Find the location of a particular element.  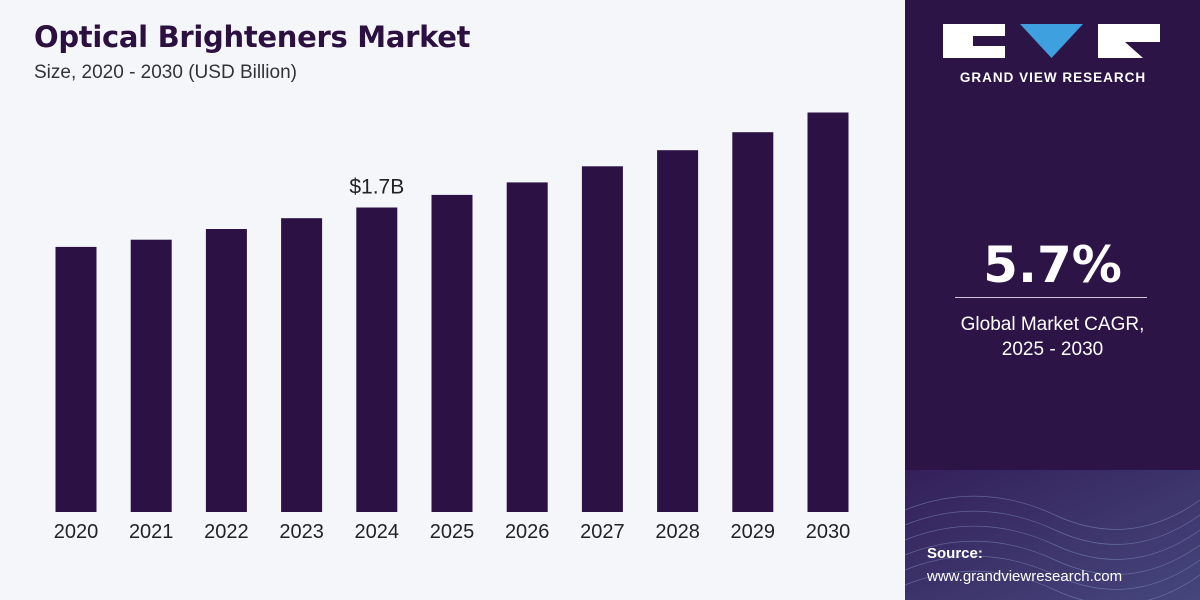

bar-2023 is located at coordinates (302, 365).